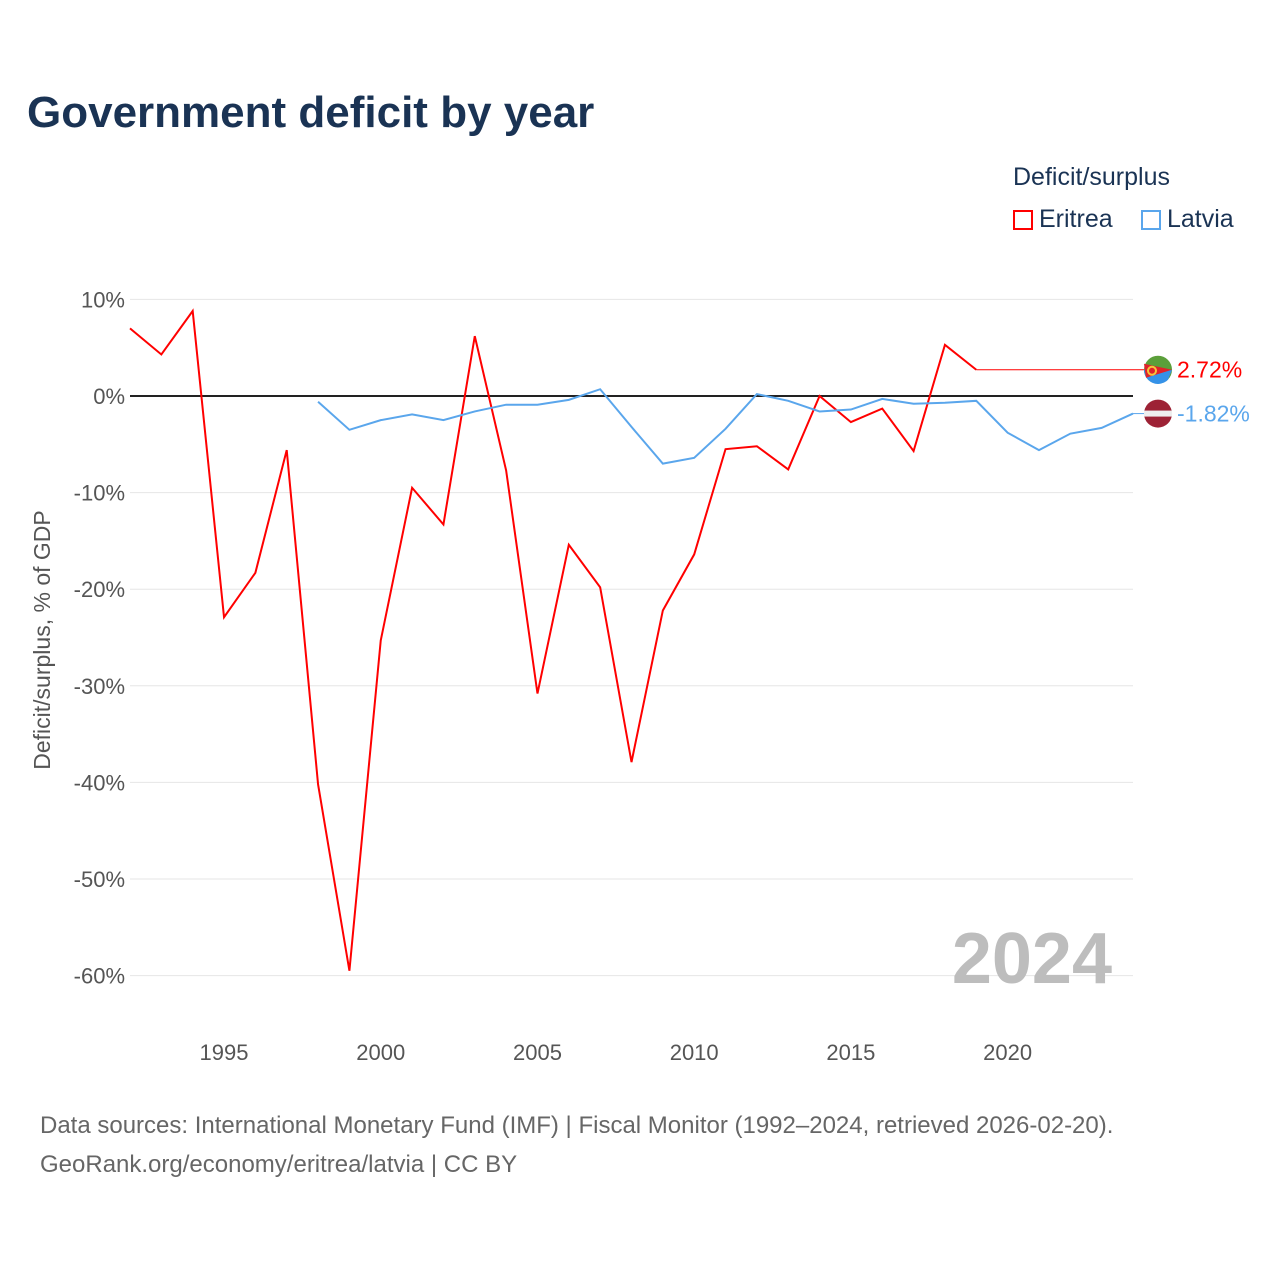  Describe the element at coordinates (109, 396) in the screenshot. I see `y-tick-label: 0%` at that location.